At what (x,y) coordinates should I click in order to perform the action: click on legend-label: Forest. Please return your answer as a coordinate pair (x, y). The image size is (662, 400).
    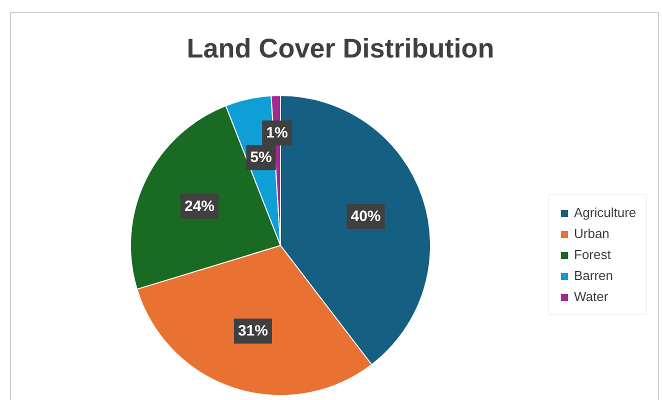
    Looking at the image, I should click on (592, 254).